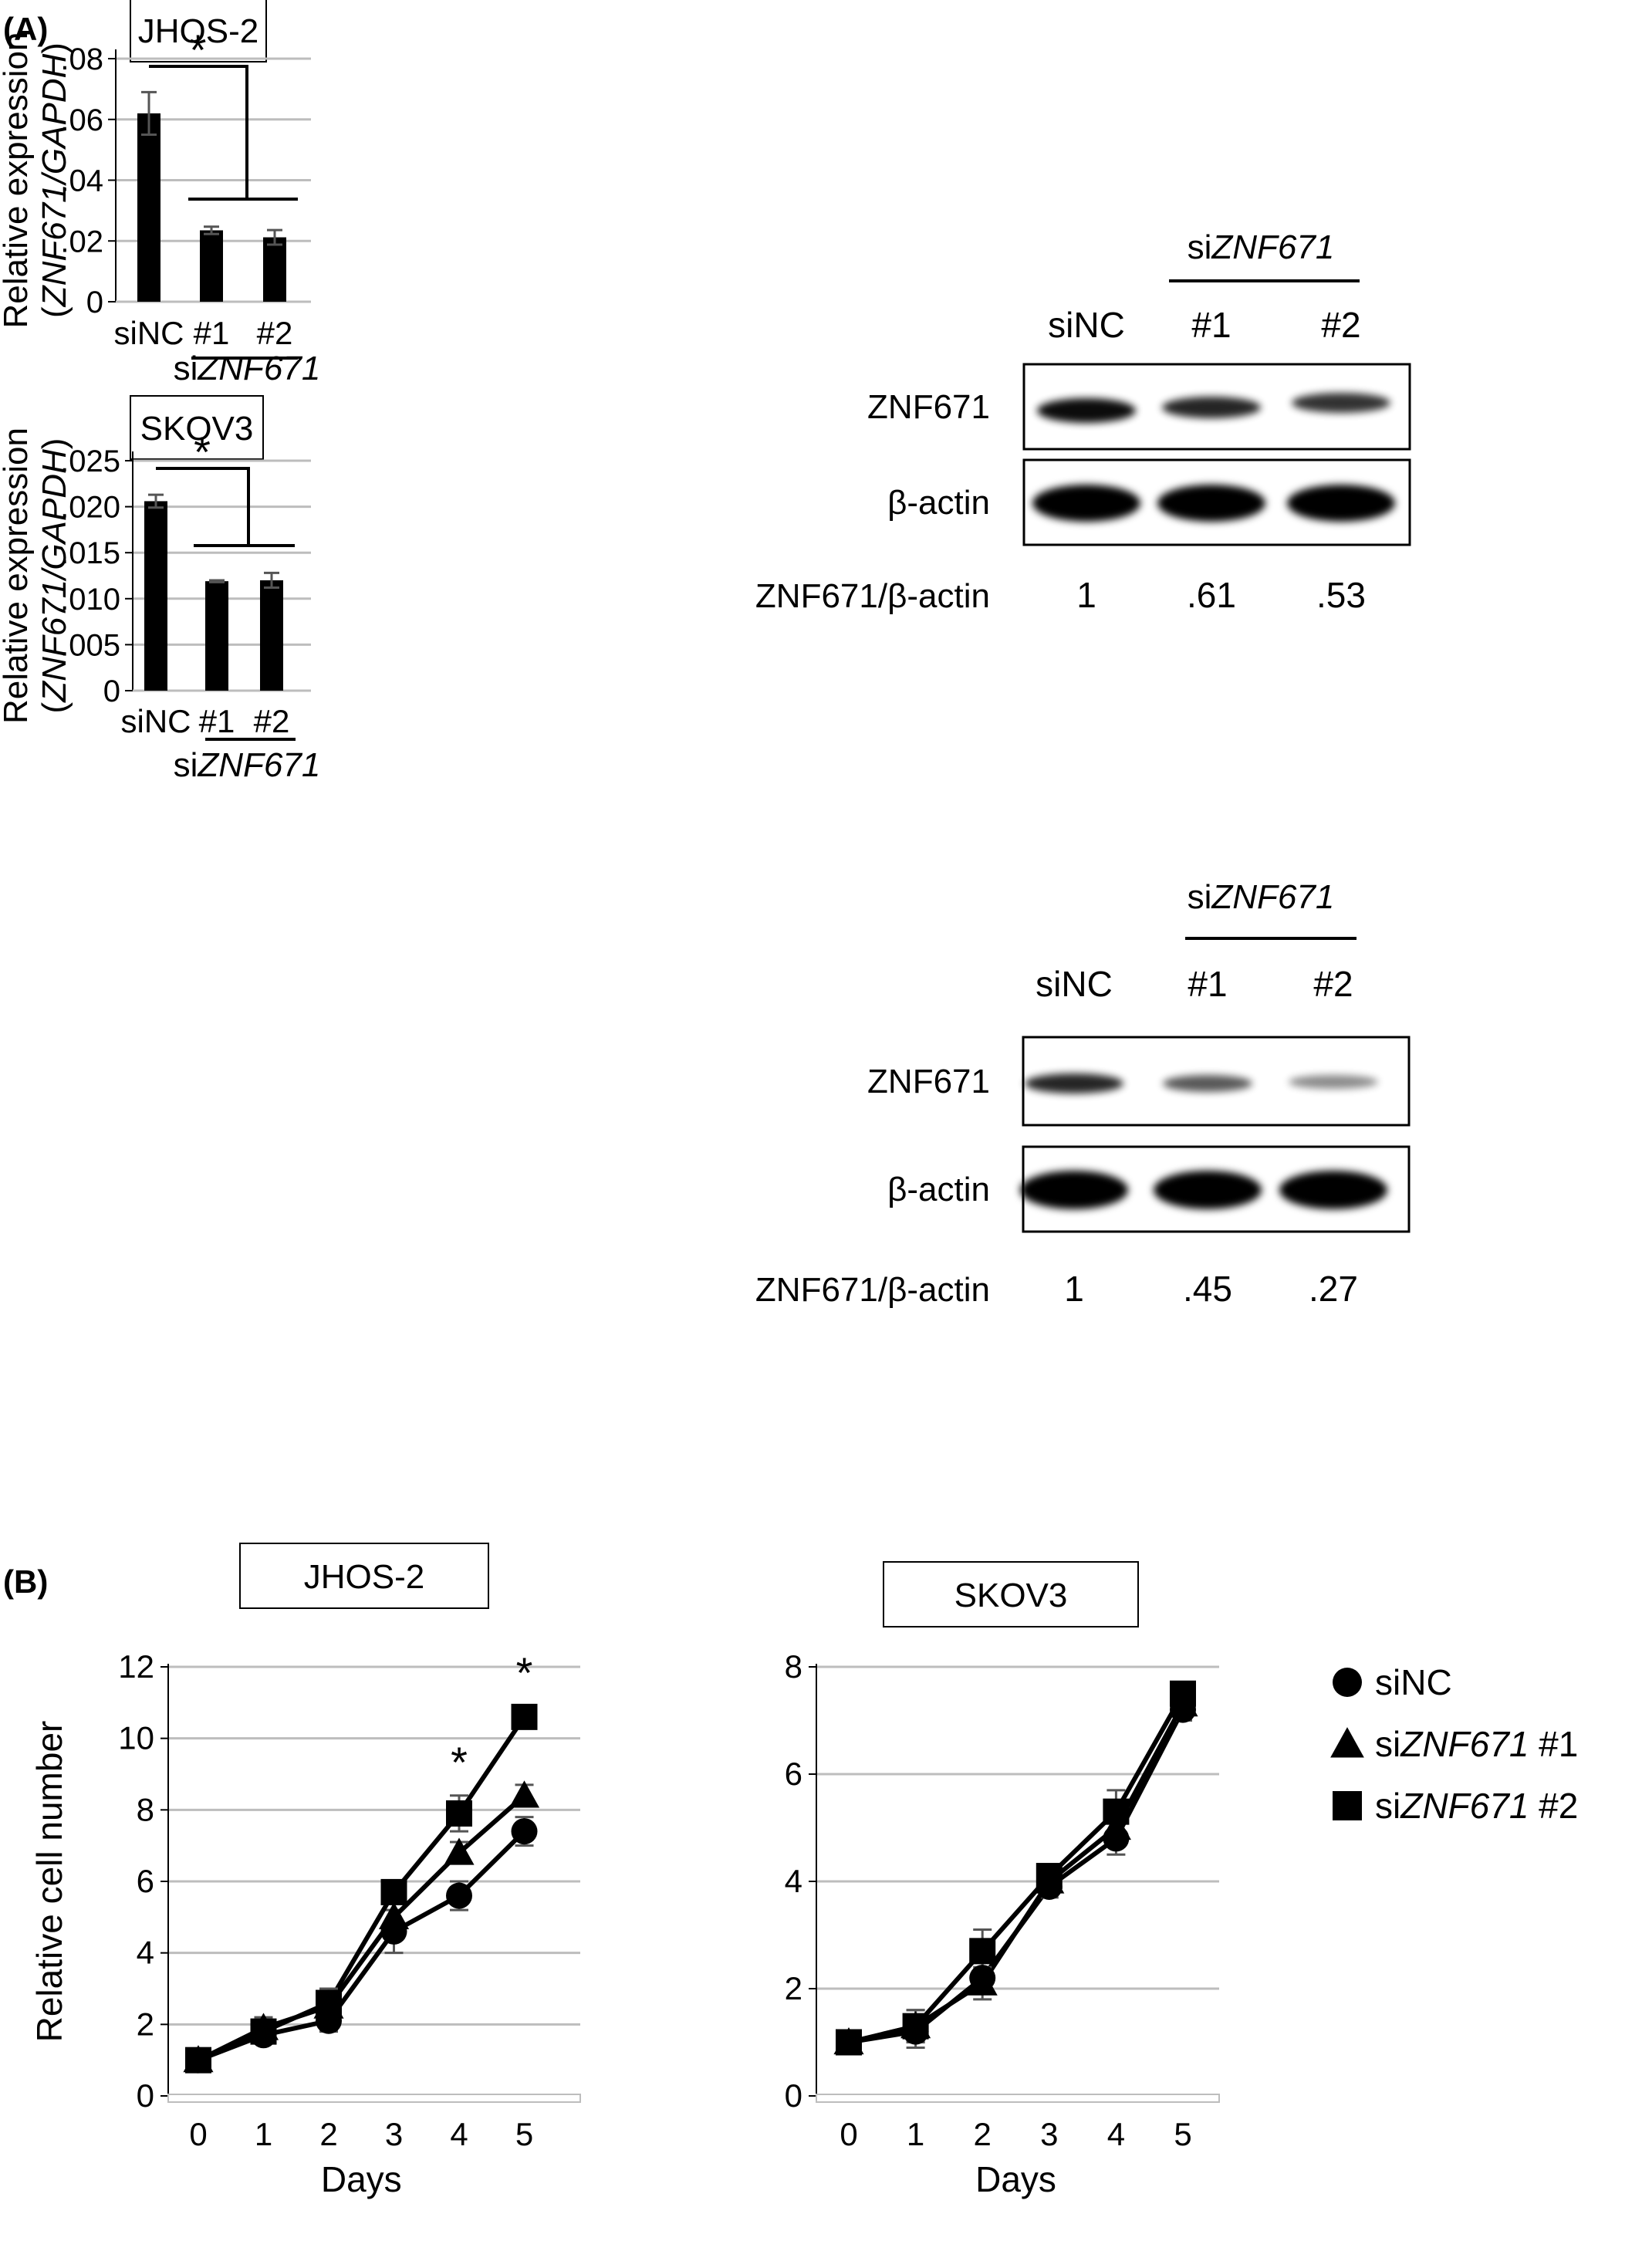 Image resolution: width=1642 pixels, height=2268 pixels. I want to click on x-tick-label: #2, so click(275, 333).